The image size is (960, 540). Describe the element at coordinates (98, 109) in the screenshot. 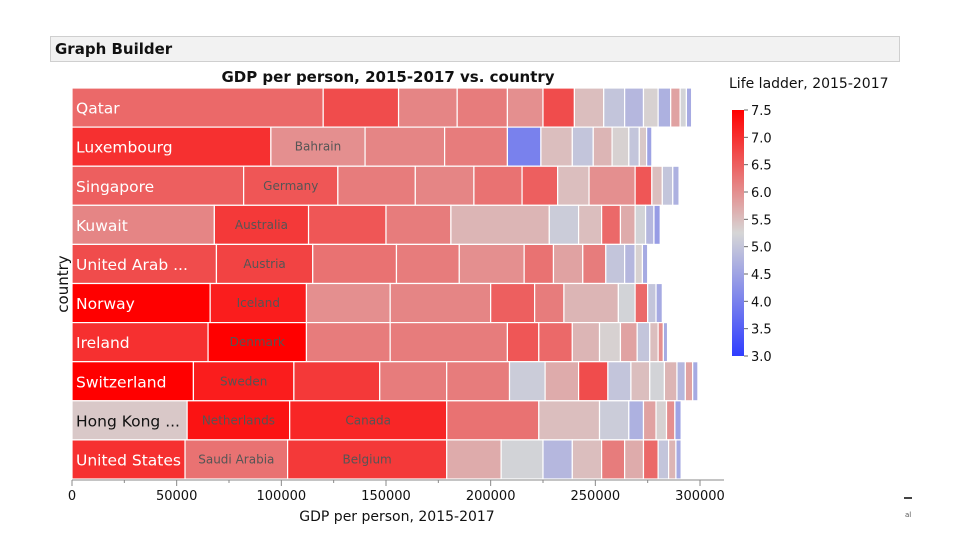

I see `row-label: Qatar` at that location.